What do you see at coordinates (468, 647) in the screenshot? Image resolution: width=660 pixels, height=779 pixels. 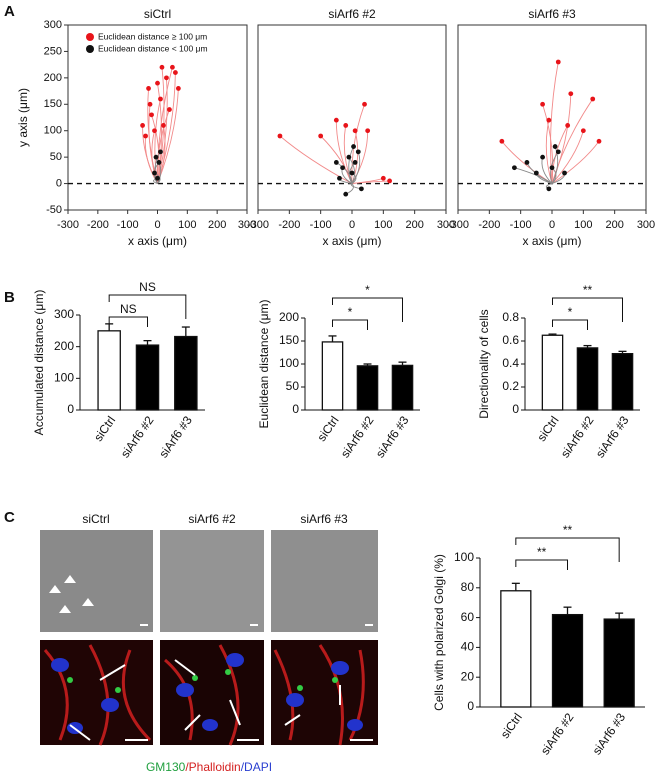 I see `y-tick-label: 40` at bounding box center [468, 647].